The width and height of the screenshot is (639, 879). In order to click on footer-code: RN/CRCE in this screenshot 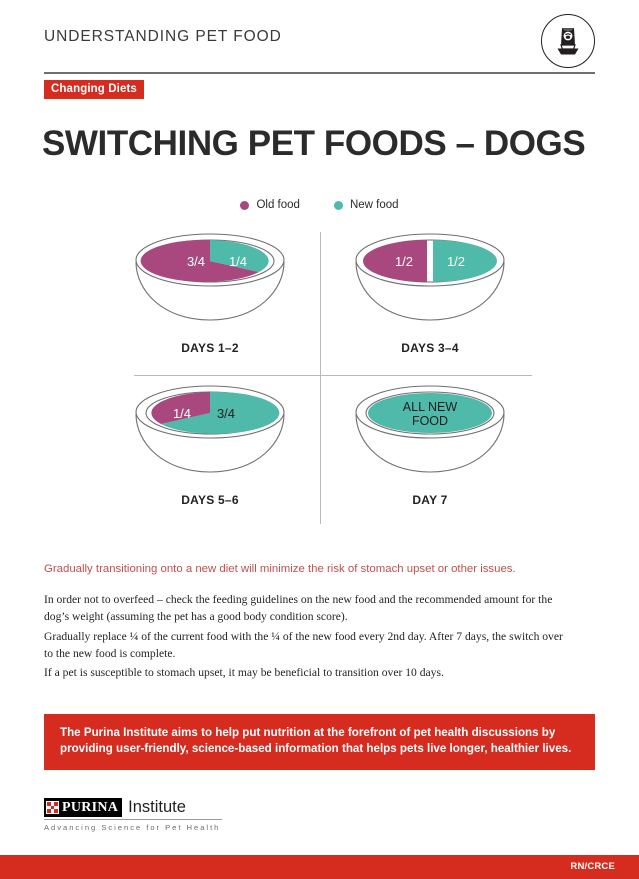, I will do `click(592, 866)`.